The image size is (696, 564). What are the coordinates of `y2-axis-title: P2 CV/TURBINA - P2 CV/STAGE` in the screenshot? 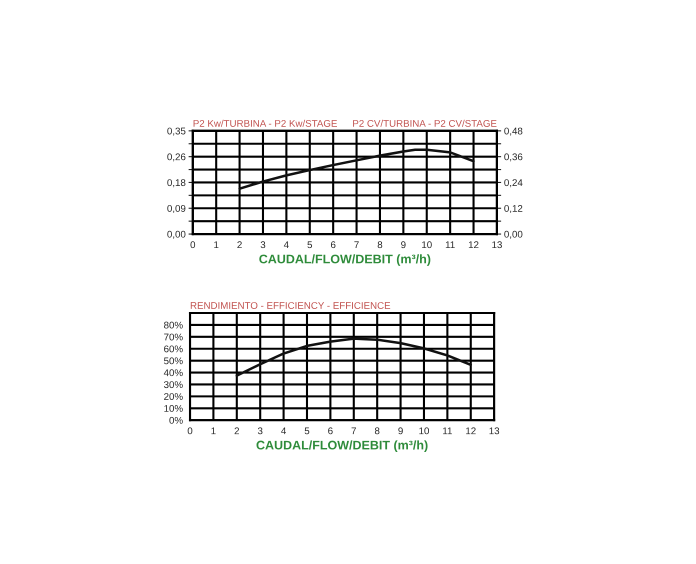 It's located at (425, 123).